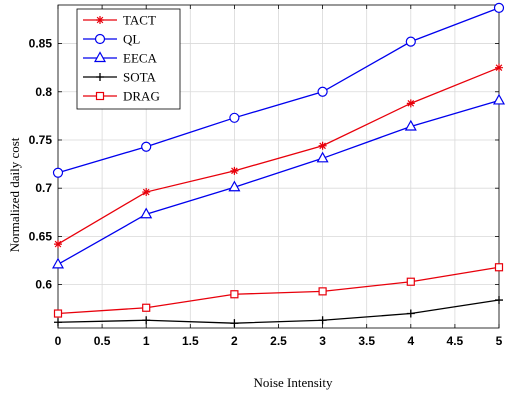 This screenshot has height=394, width=530. I want to click on x-tick-label: 2.5, so click(278, 341).